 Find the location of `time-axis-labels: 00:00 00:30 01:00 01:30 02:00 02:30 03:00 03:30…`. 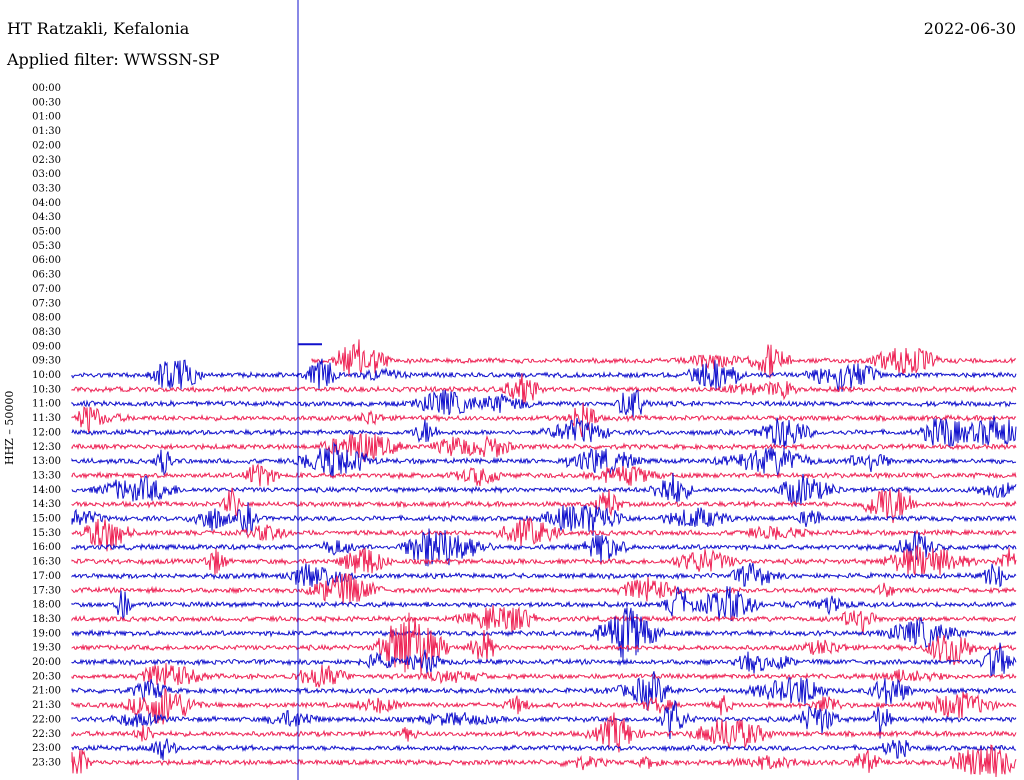

time-axis-labels: 00:00 00:30 01:00 01:30 02:00 02:30 03:00 03:30… is located at coordinates (46, 425).